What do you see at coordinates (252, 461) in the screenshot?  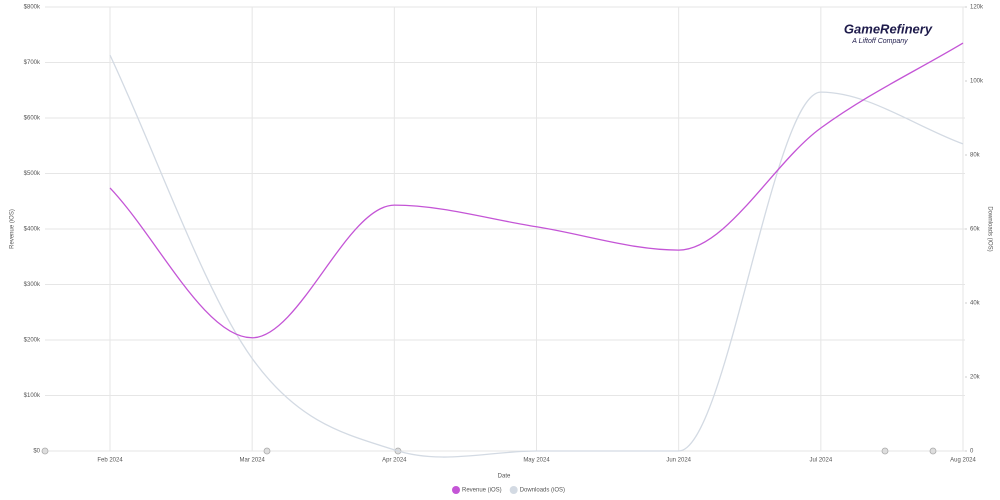 I see `x-tick-label: Mar 2024` at bounding box center [252, 461].